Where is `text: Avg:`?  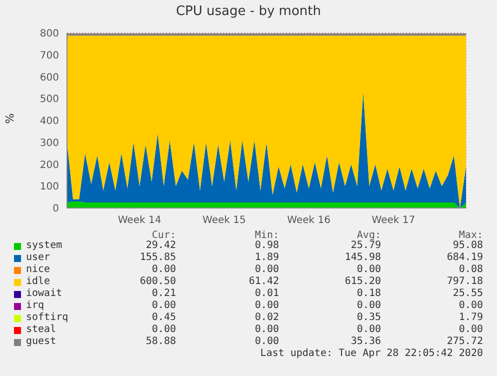
text: Avg: is located at coordinates (368, 235).